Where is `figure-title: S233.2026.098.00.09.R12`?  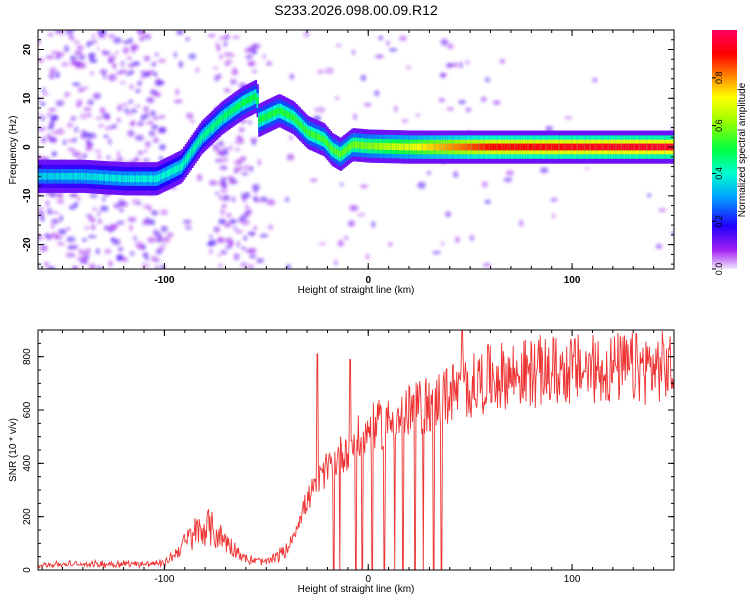
figure-title: S233.2026.098.00.09.R12 is located at coordinates (356, 10).